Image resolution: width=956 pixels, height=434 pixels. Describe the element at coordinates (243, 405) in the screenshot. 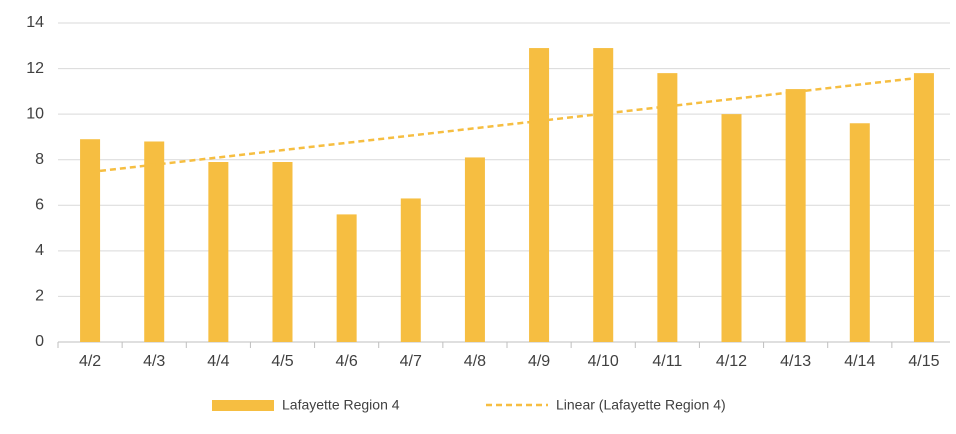

I see `legend-swatch` at that location.